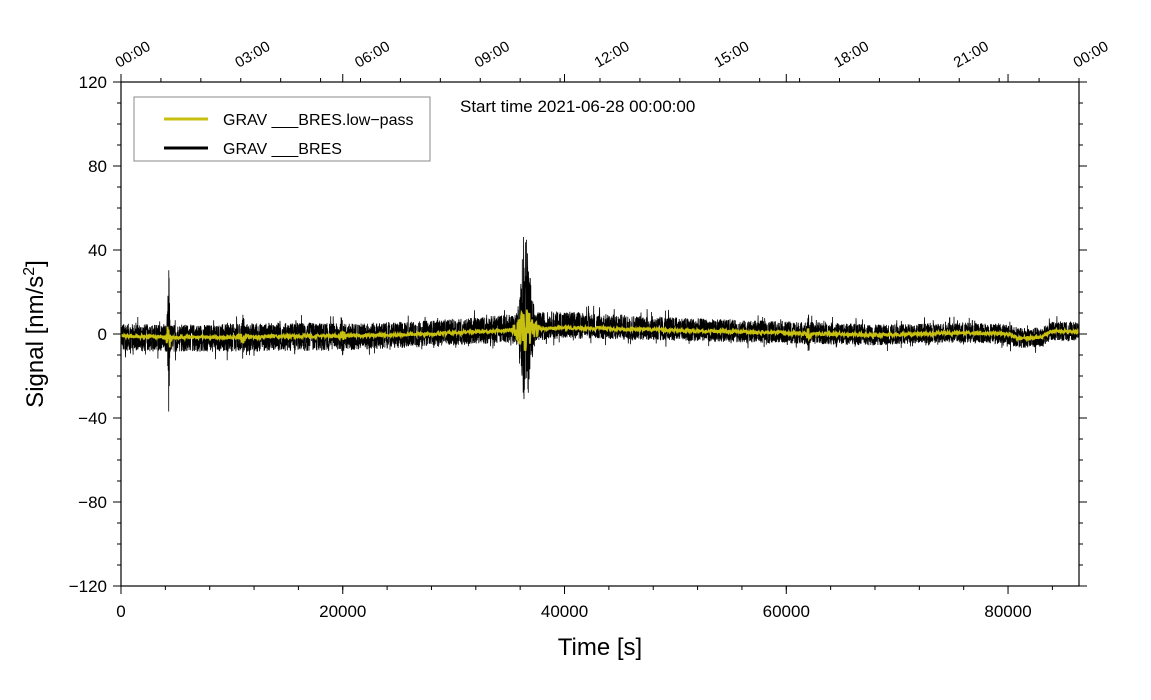 This screenshot has height=700, width=1151. I want to click on top-time-label: 06:00, so click(372, 54).